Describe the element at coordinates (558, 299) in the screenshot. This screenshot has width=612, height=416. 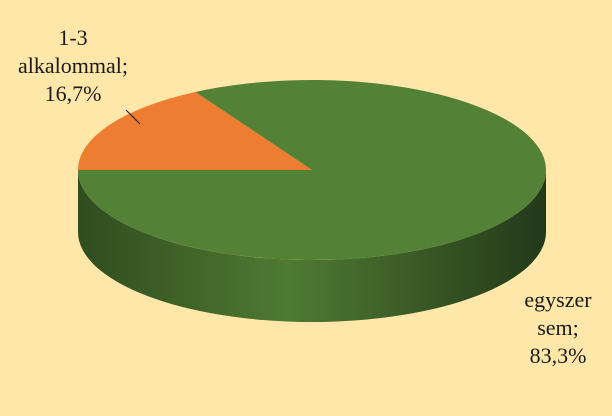
I see `slice-label-line: egyszer` at that location.